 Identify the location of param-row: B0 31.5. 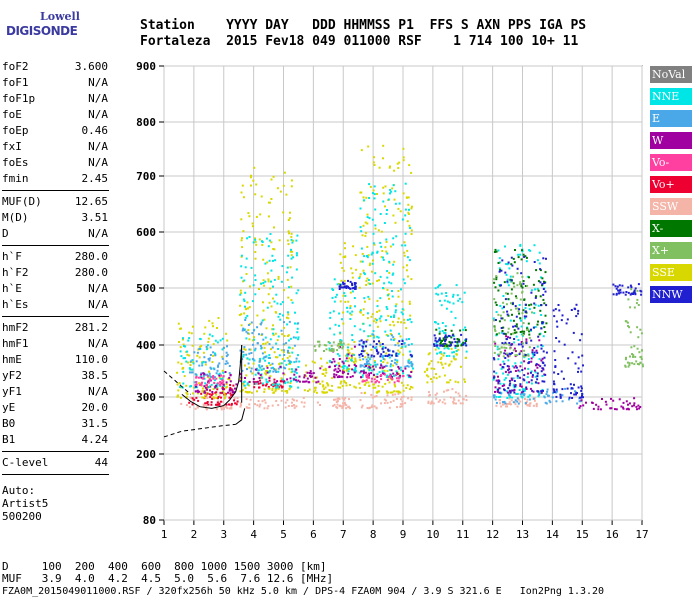
(55, 425).